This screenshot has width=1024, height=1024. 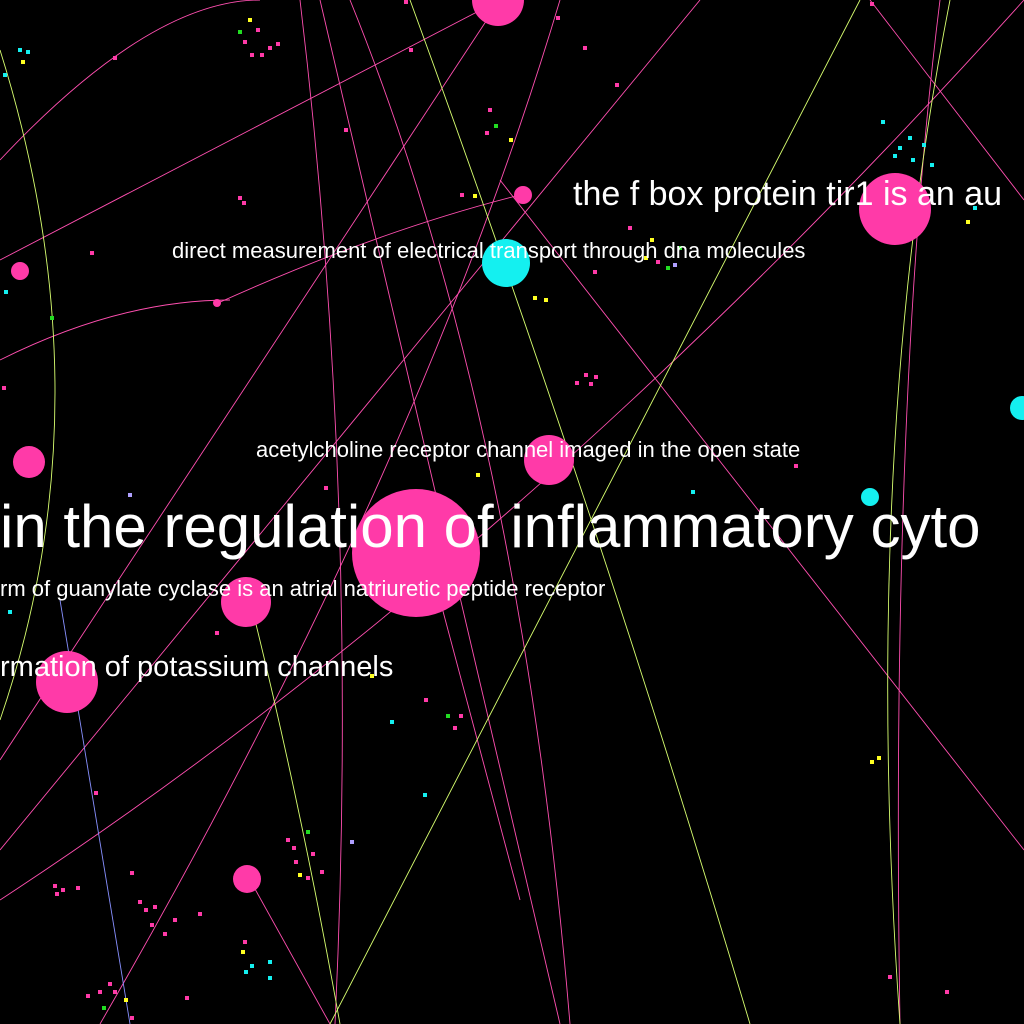 I want to click on node-label-inflammatory-cytokines: in the regulation of inflammatory cyto, so click(x=490, y=526).